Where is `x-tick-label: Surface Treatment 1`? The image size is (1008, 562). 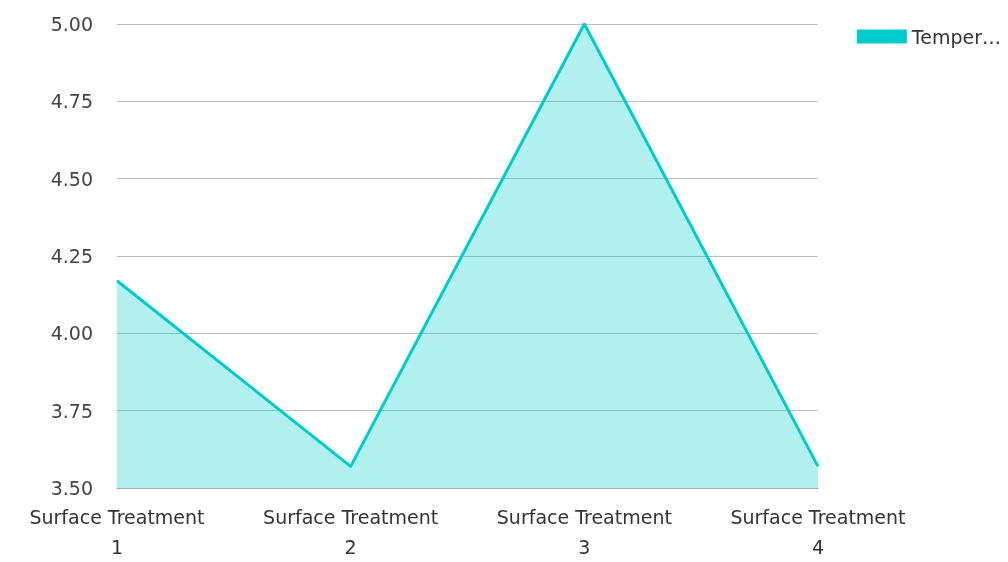 x-tick-label: Surface Treatment 1 is located at coordinates (117, 532).